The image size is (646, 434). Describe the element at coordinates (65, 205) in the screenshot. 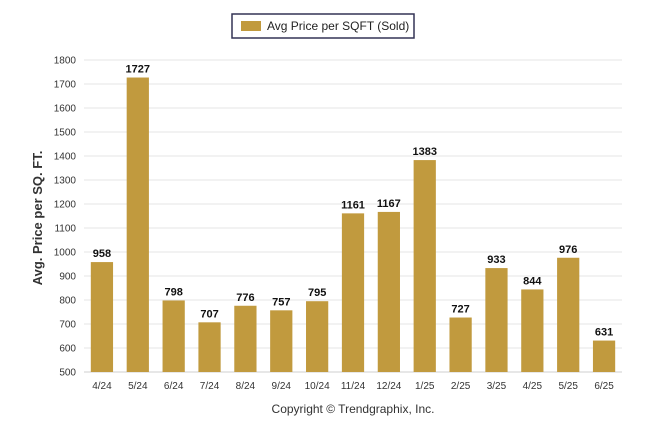

I see `y-tick-label: 1200` at that location.